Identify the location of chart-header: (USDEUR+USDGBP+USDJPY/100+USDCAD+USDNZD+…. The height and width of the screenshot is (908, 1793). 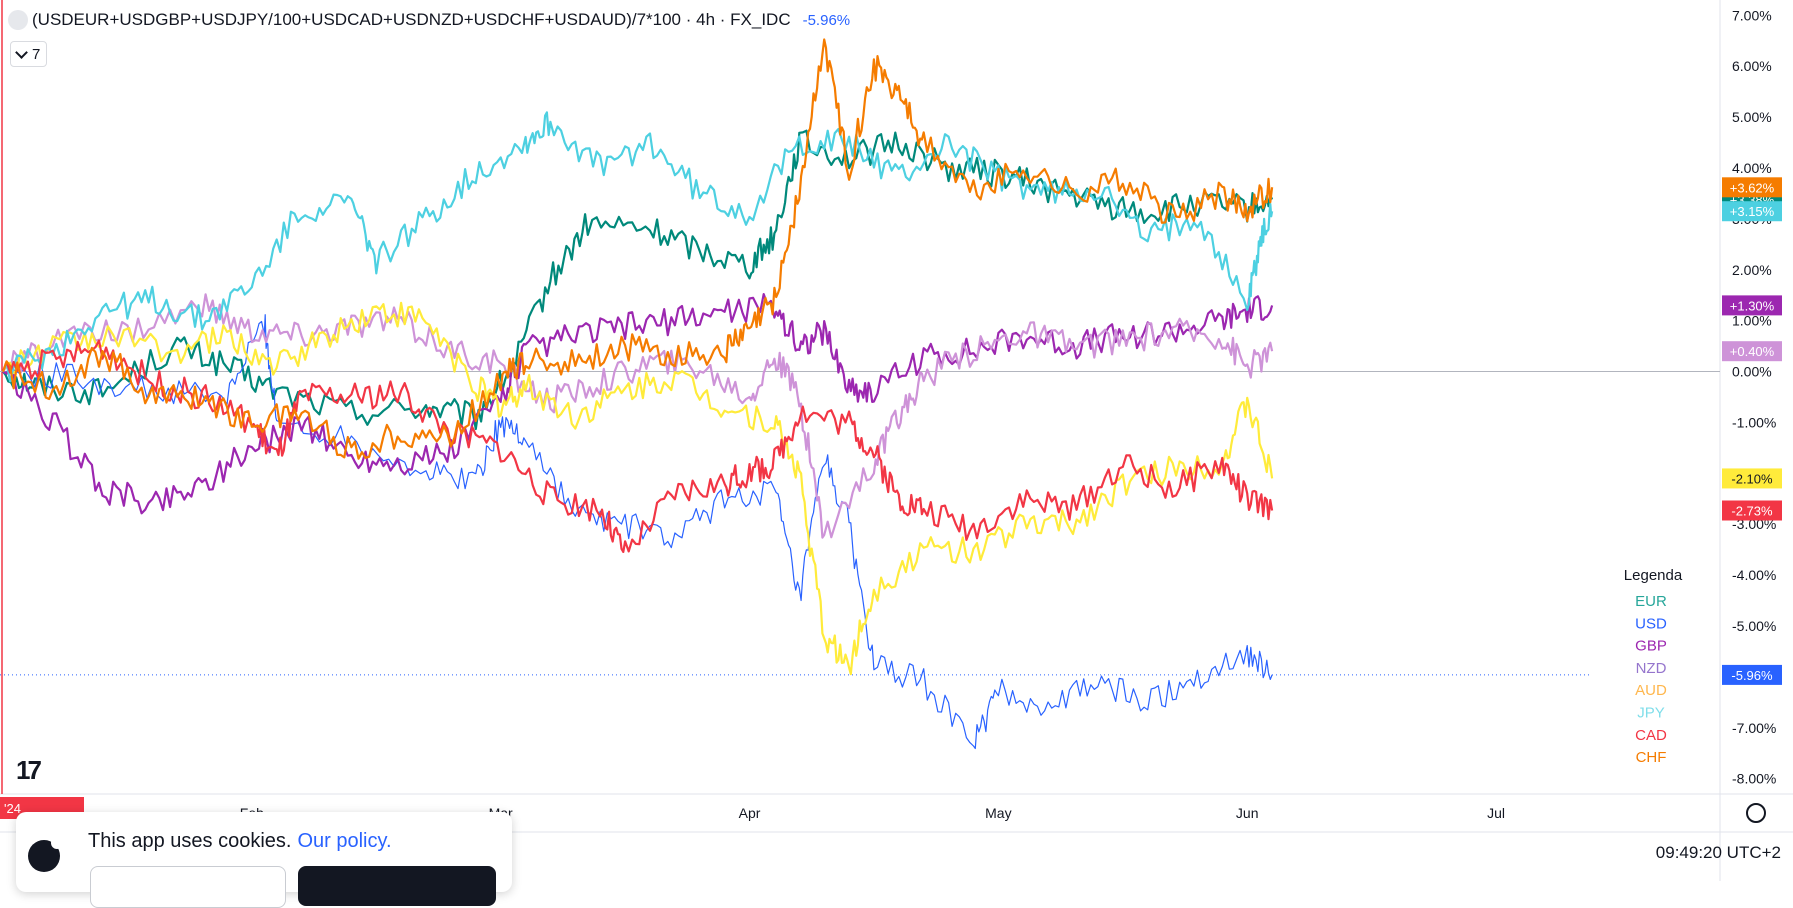
(429, 20).